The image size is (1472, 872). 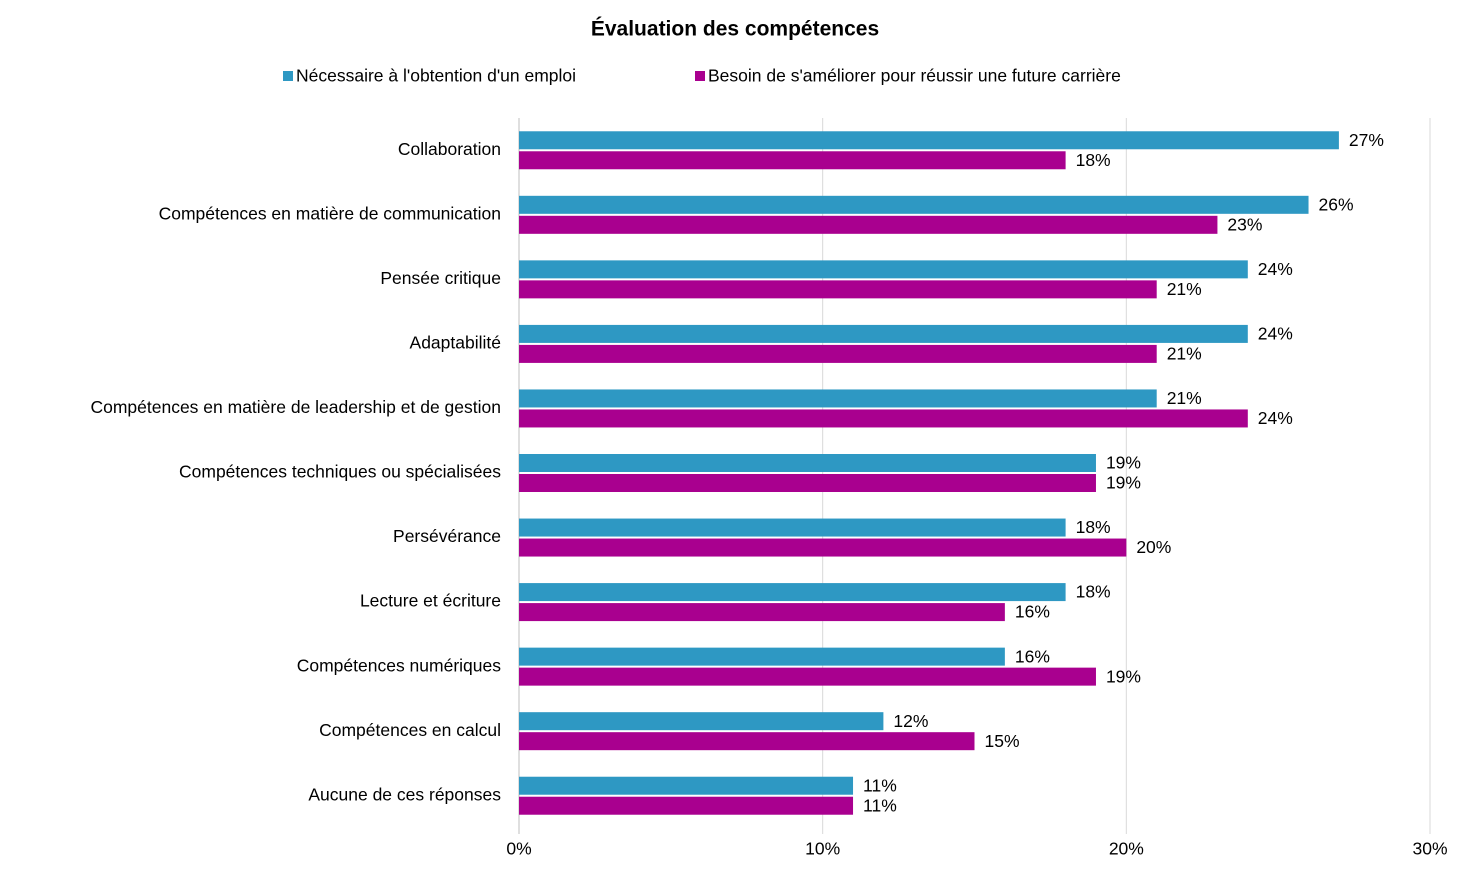 I want to click on data-label: 20%, so click(x=1153, y=547).